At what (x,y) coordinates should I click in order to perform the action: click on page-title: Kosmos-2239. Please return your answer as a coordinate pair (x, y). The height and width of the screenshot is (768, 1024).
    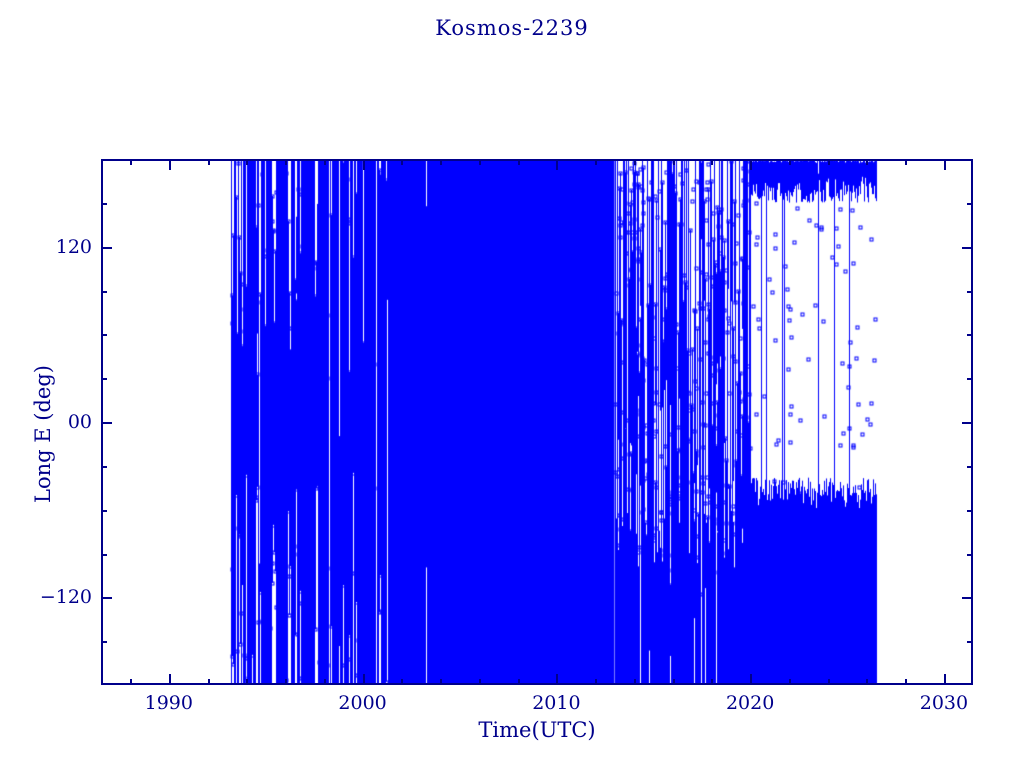
    Looking at the image, I should click on (512, 28).